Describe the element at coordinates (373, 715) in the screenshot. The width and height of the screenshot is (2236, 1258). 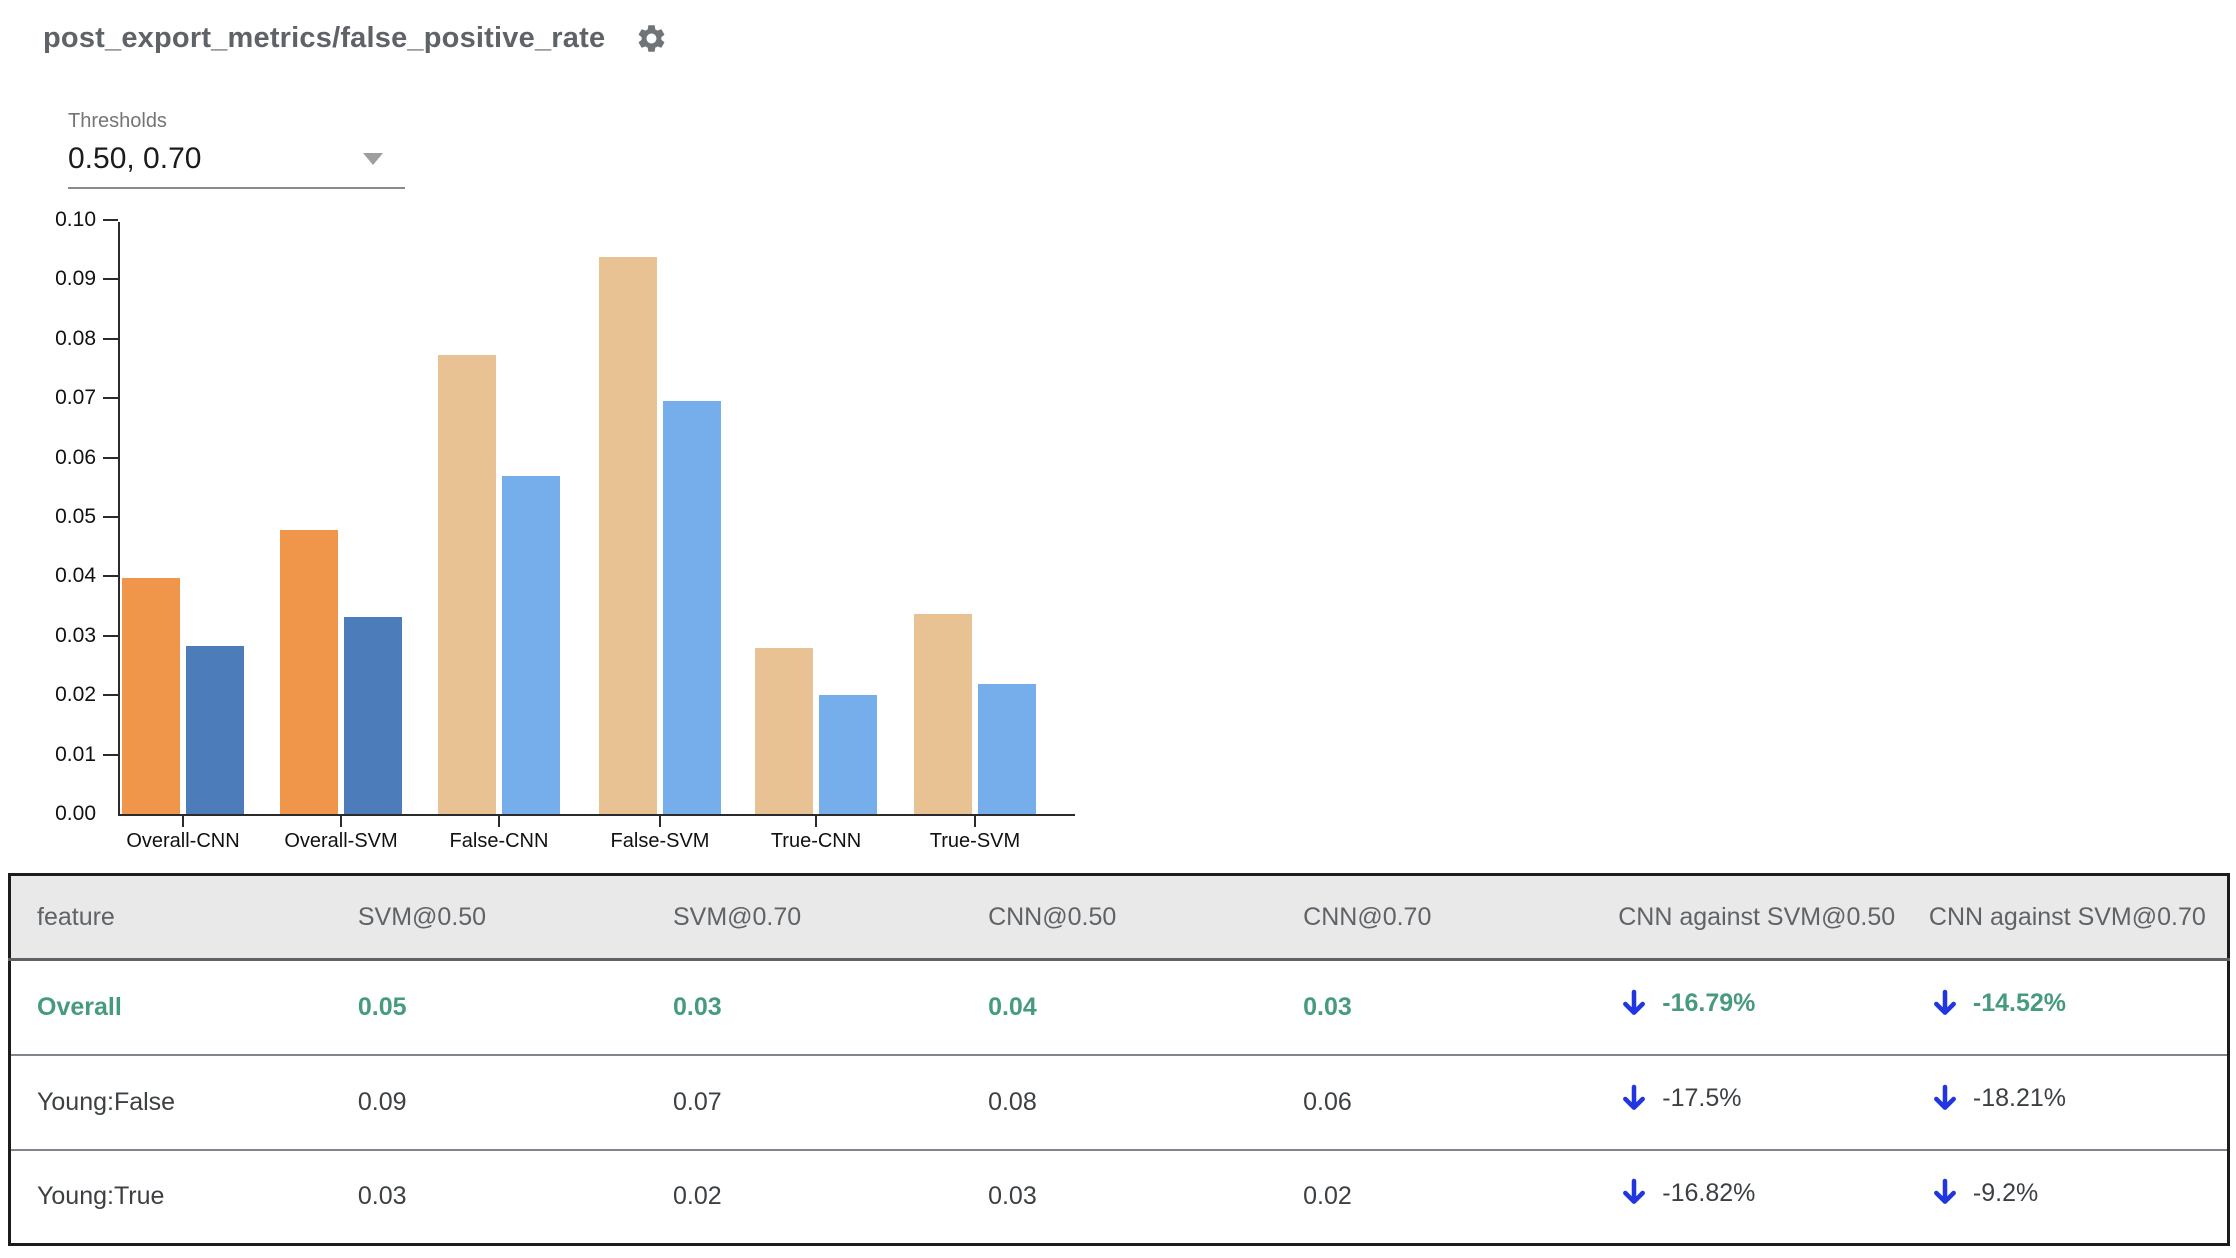
I see `bar-Overall-SVM@0.70` at that location.